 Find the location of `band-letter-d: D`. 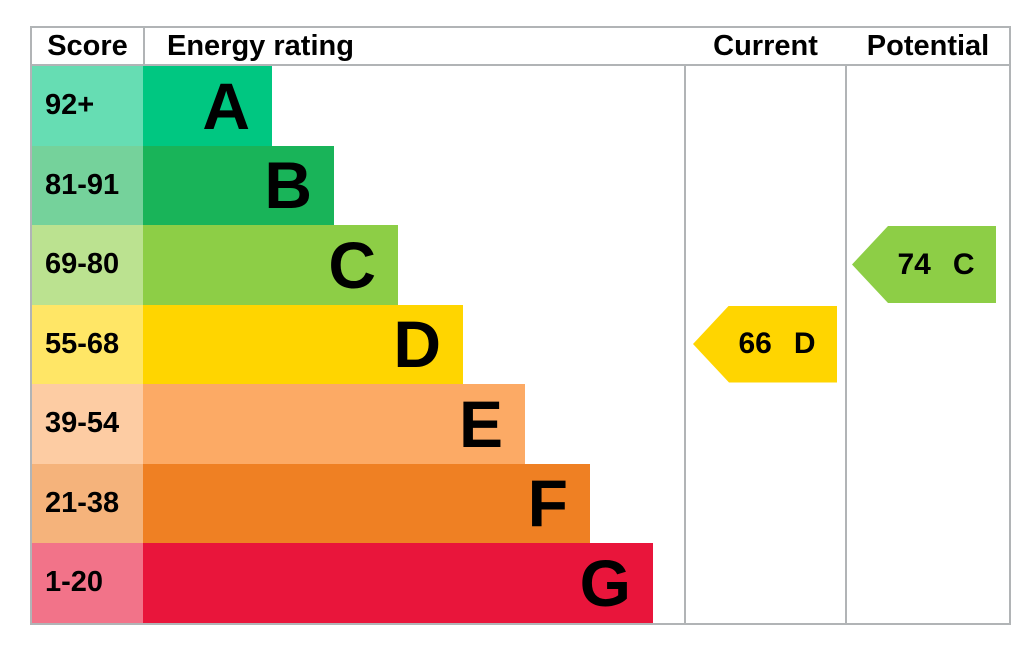

band-letter-d: D is located at coordinates (417, 344).